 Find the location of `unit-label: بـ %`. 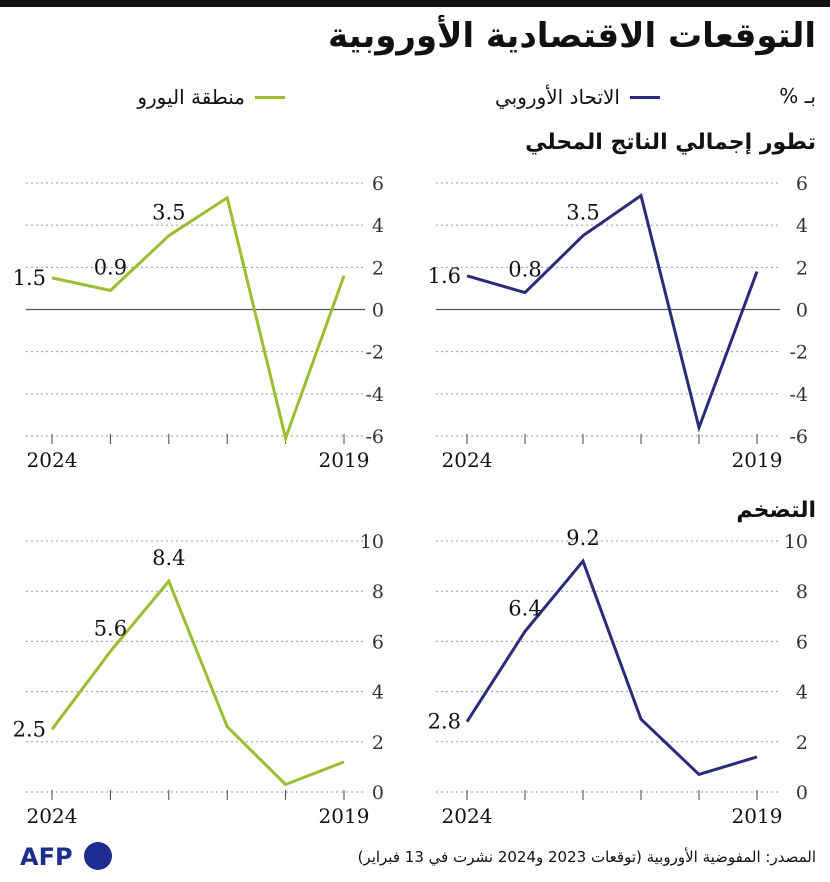

unit-label: بـ % is located at coordinates (797, 96).